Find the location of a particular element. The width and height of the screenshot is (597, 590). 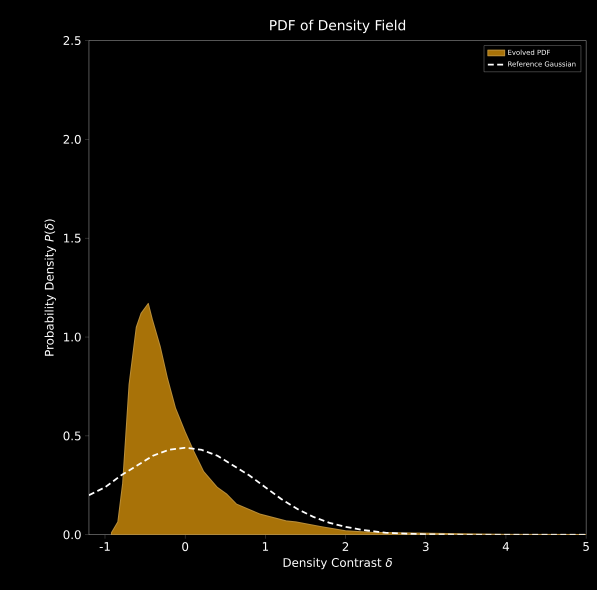

x-tick-label: 3 is located at coordinates (425, 547).